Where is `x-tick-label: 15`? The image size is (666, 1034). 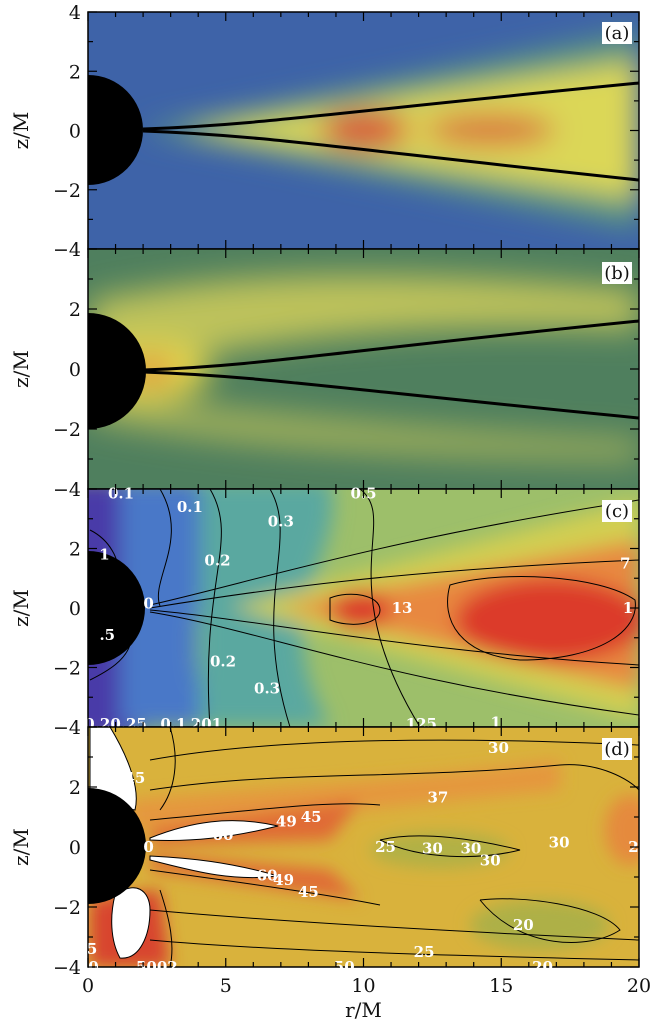
x-tick-label: 15 is located at coordinates (501, 986).